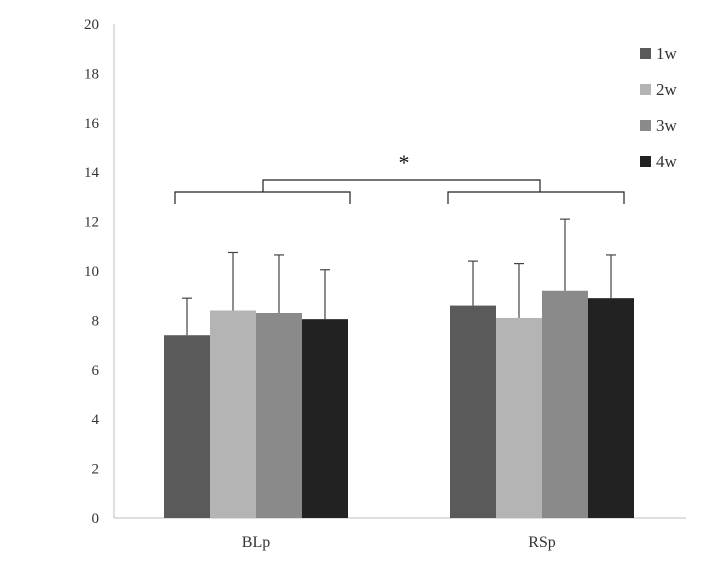  Describe the element at coordinates (91, 25) in the screenshot. I see `y-tick-label: 20` at that location.